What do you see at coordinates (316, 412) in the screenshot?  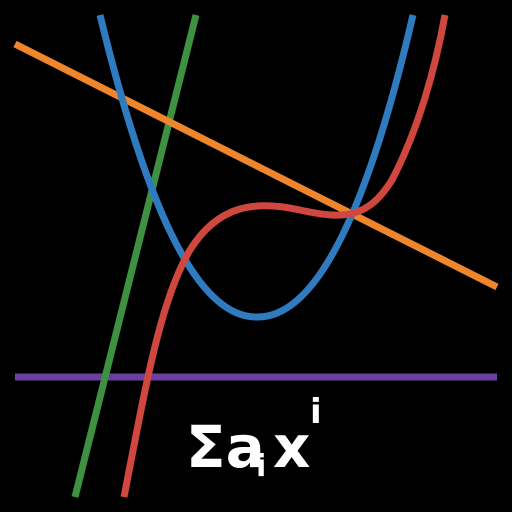 I see `formula-superscript: i` at bounding box center [316, 412].